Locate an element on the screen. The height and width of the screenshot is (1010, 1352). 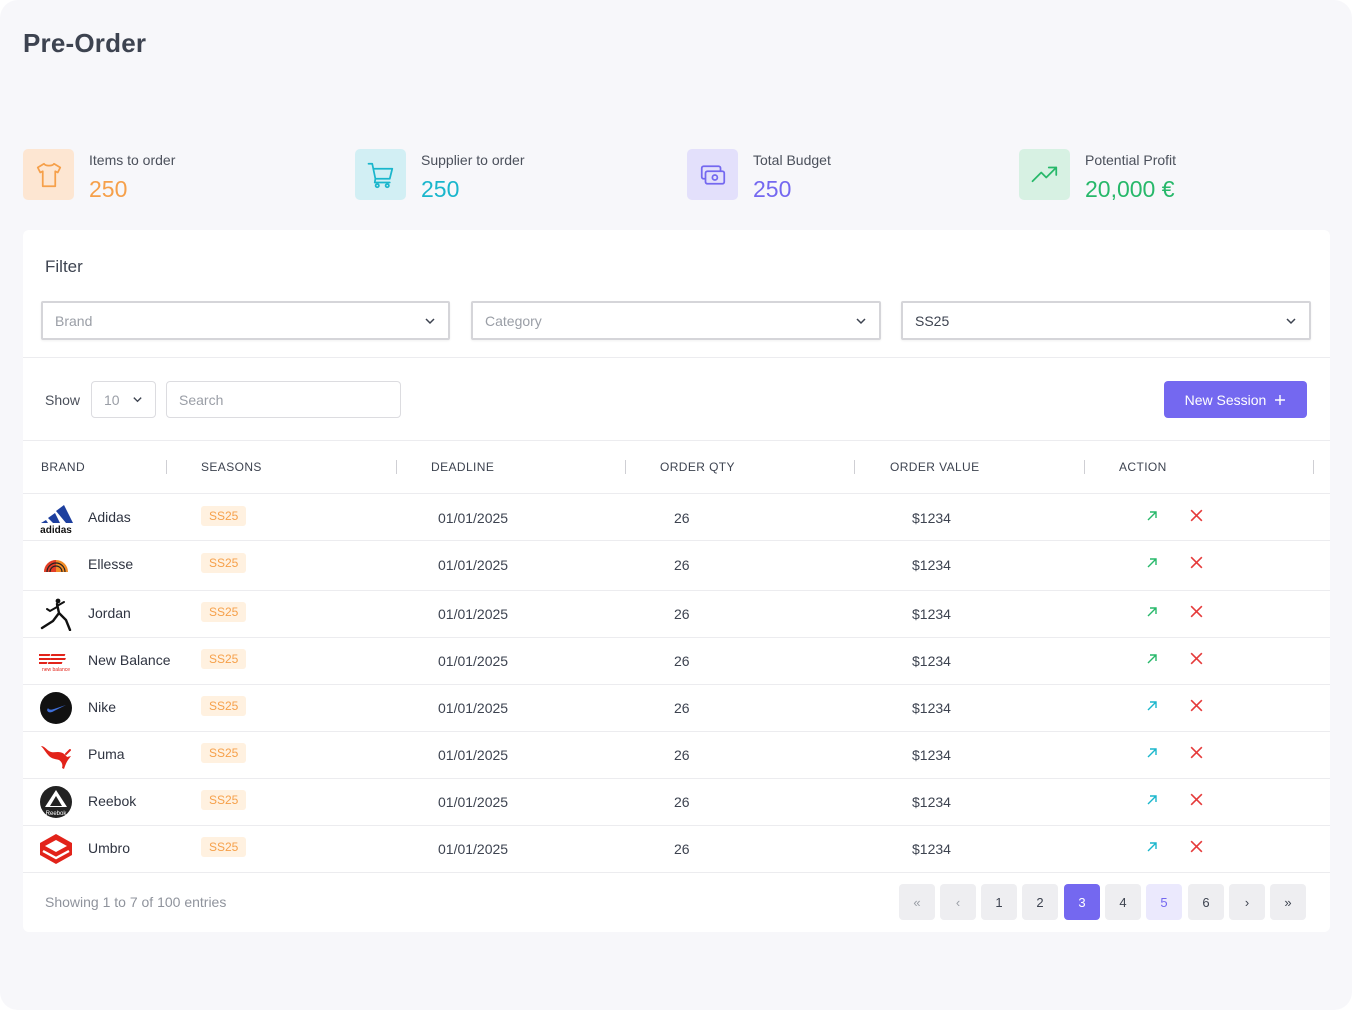
brand-name: Puma is located at coordinates (106, 754).